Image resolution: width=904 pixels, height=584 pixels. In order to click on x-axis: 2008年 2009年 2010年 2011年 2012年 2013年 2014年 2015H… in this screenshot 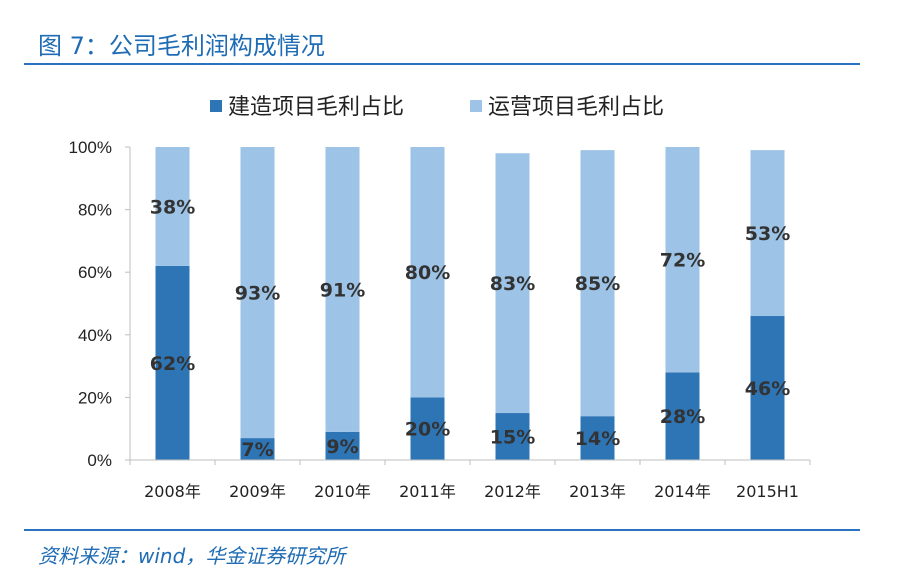, I will do `click(470, 480)`.